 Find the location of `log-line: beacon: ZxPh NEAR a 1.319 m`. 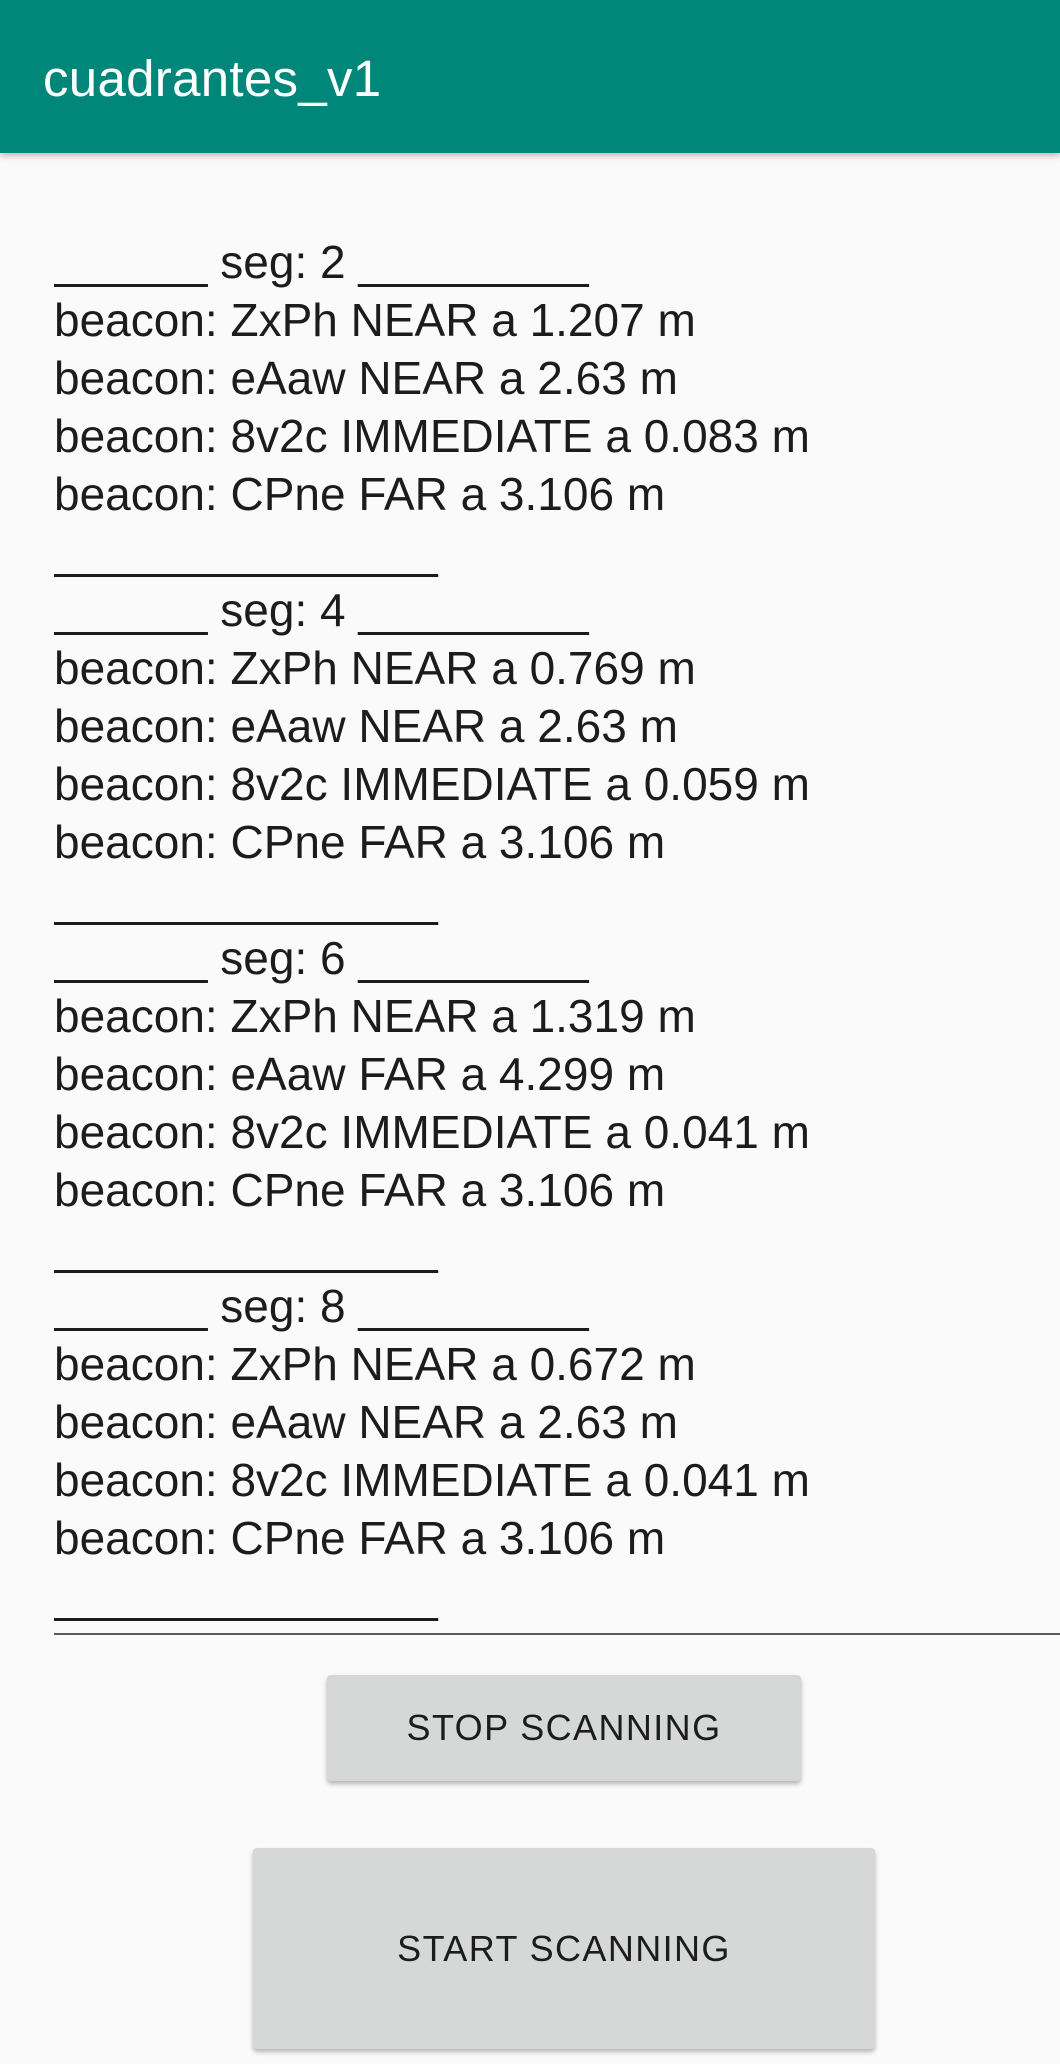

log-line: beacon: ZxPh NEAR a 1.319 m is located at coordinates (375, 1016).